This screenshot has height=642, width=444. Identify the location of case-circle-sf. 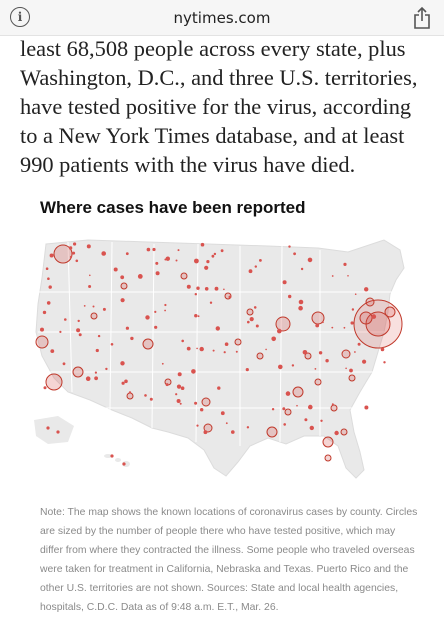
(42, 342).